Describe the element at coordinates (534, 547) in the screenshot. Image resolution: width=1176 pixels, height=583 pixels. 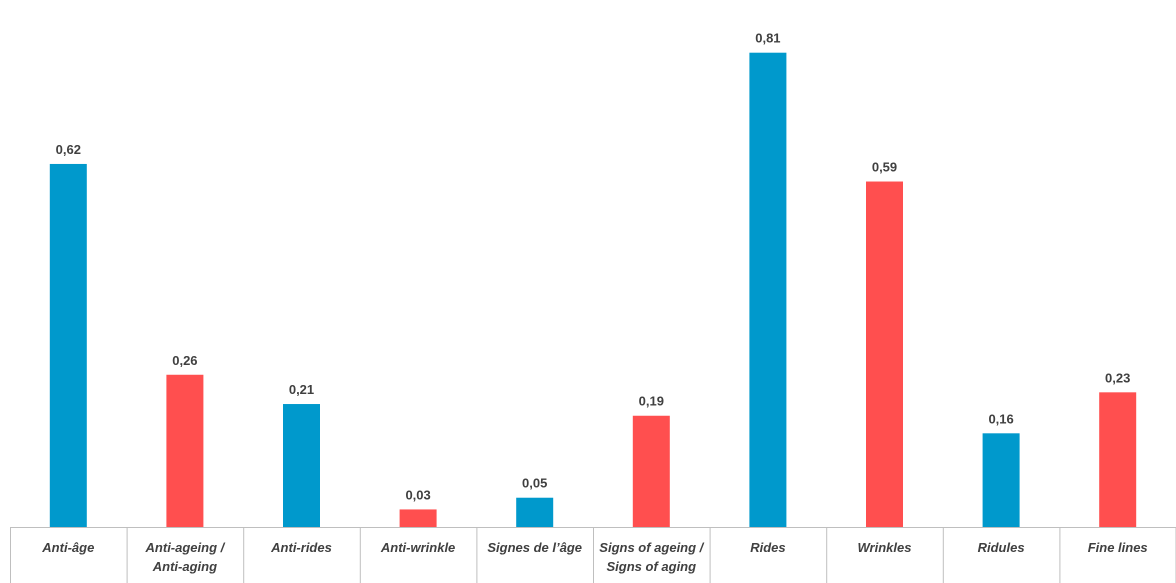
I see `category-label-5: Signes de l’âge` at that location.